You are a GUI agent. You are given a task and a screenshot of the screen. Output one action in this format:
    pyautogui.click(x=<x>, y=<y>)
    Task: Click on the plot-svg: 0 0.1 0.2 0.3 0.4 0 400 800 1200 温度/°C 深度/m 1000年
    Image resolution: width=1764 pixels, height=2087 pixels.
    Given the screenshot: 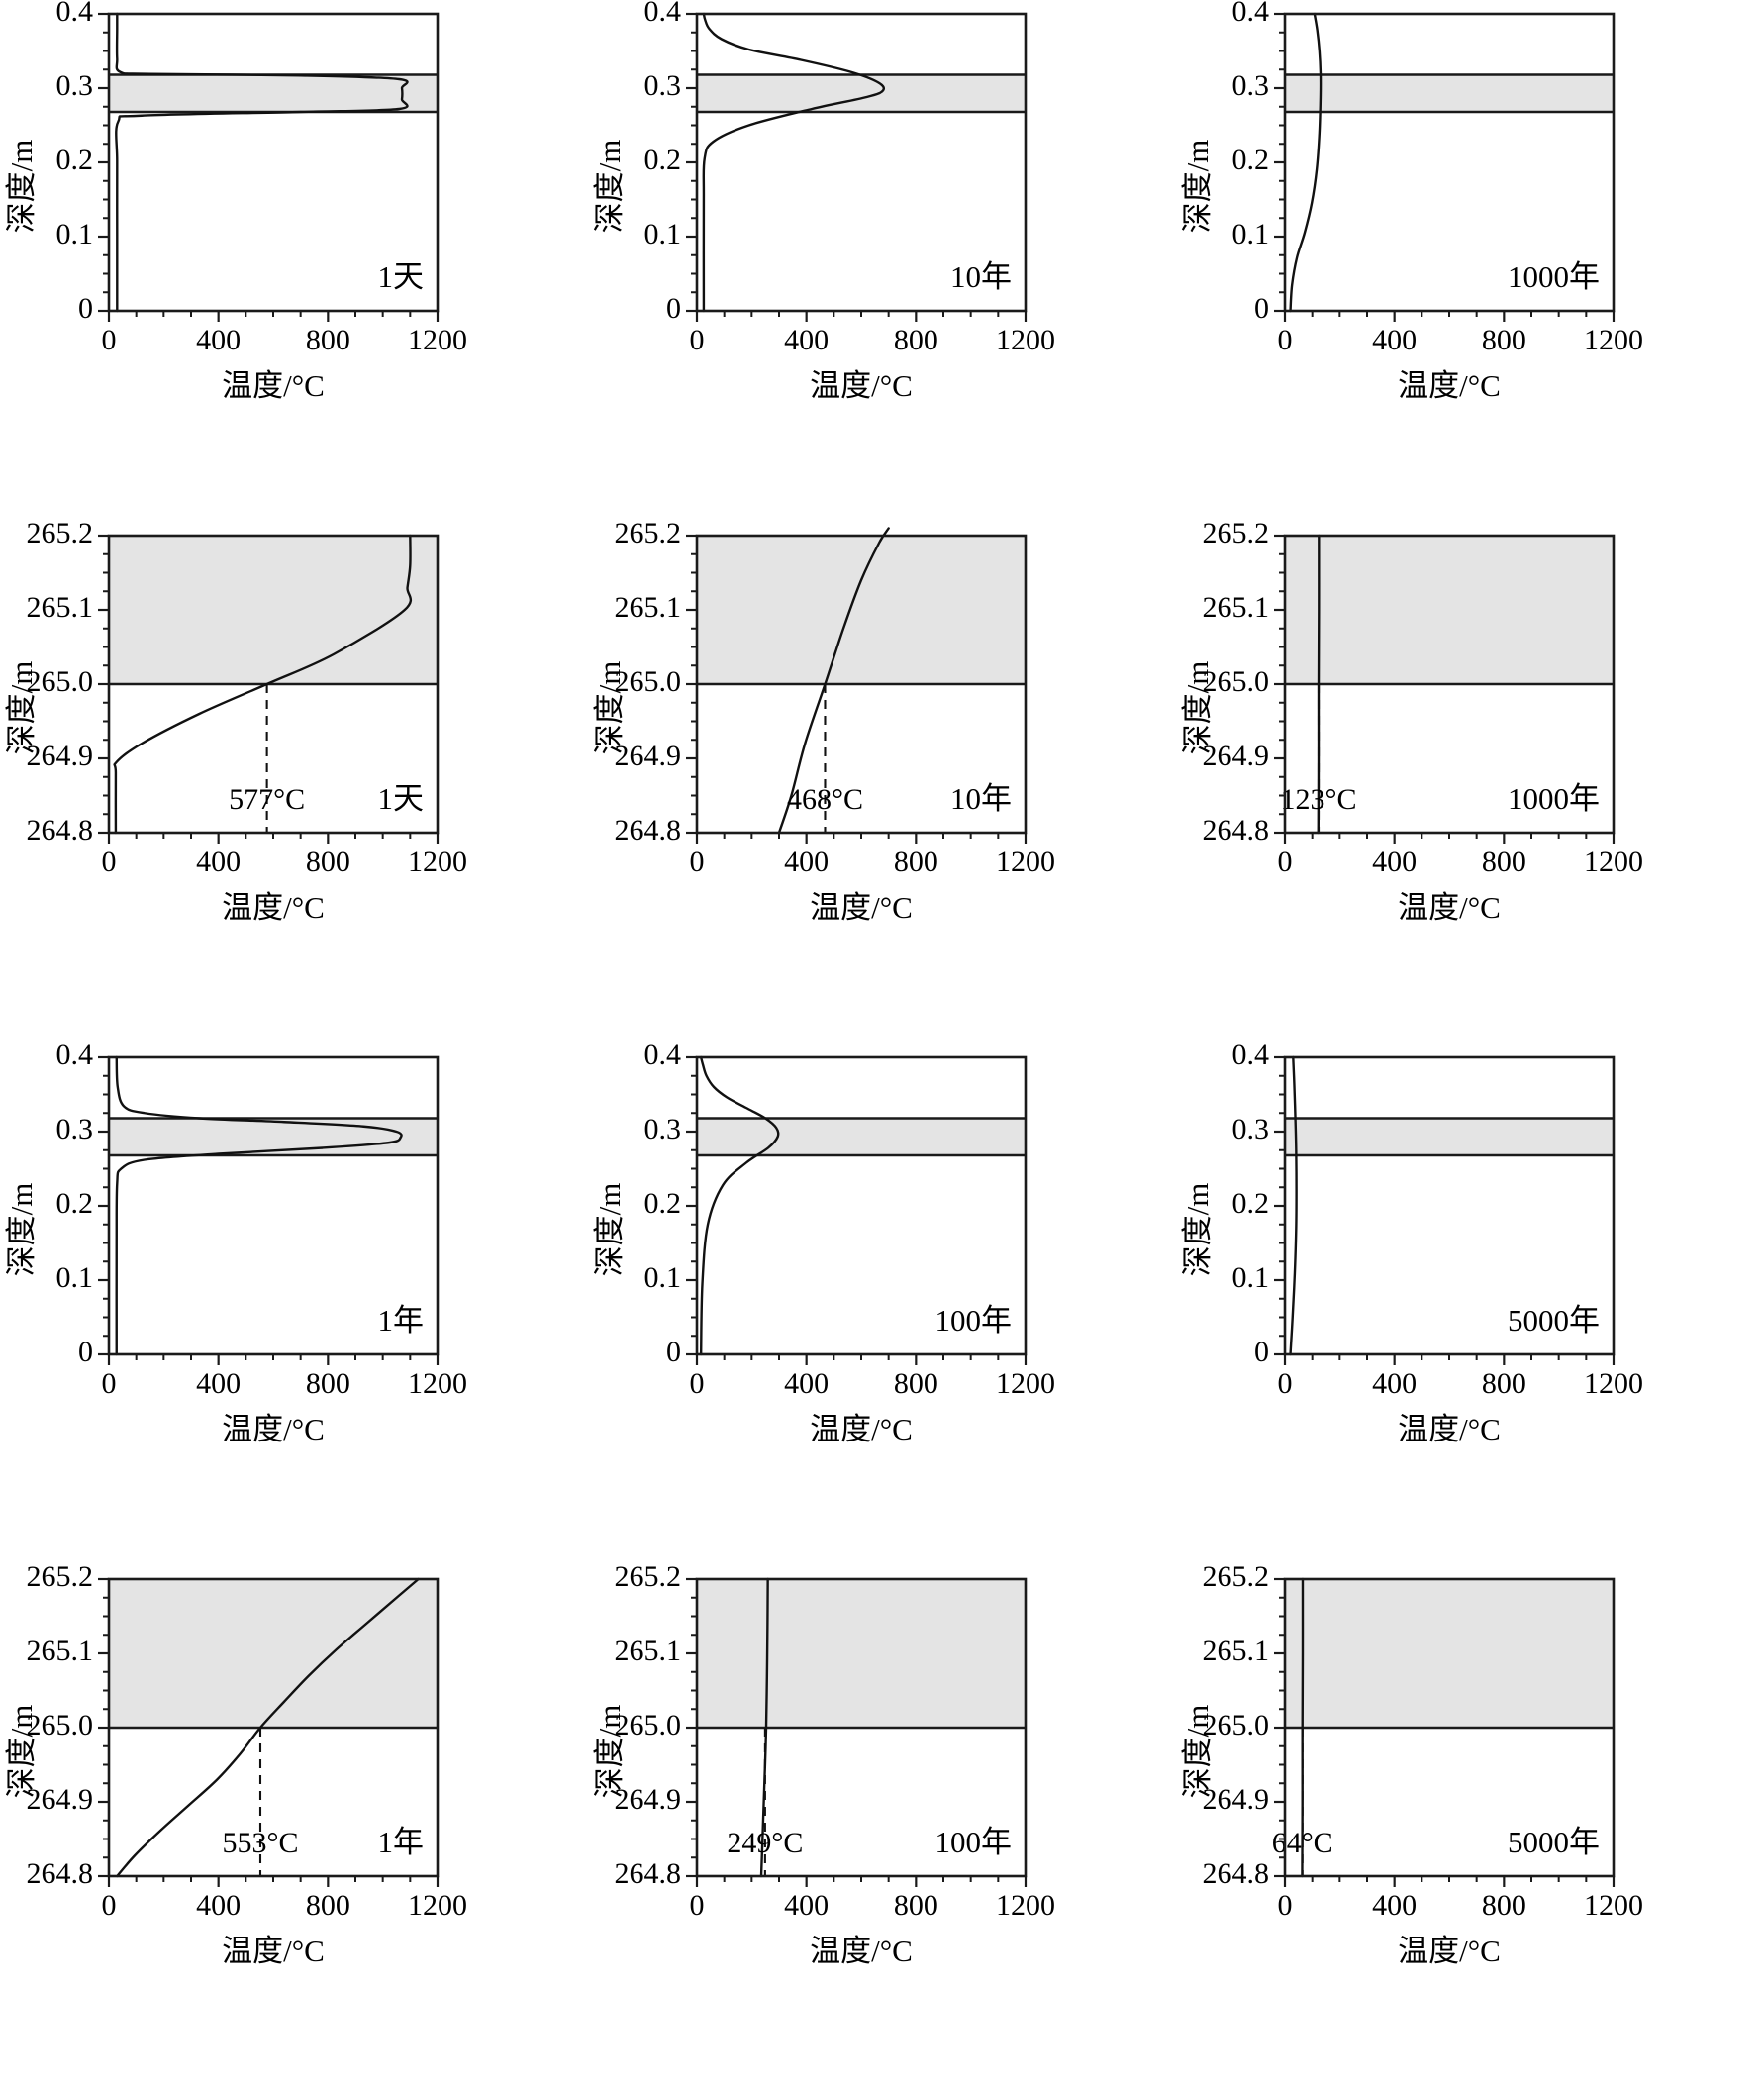 What is the action you would take?
    pyautogui.click(x=1411, y=201)
    